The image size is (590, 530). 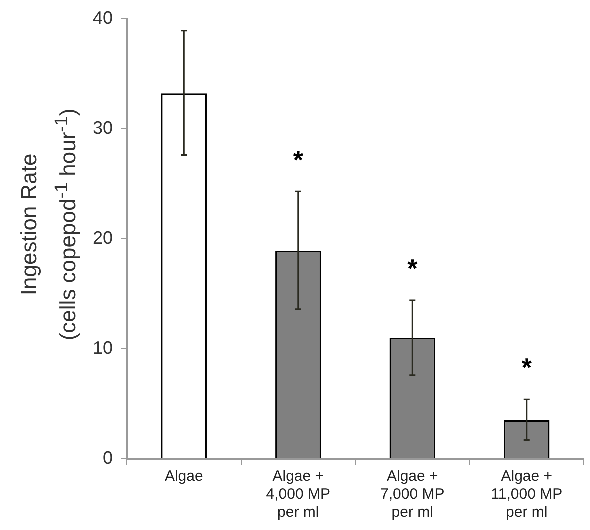 What do you see at coordinates (412, 495) in the screenshot?
I see `x-tick-label: Algae + 7,000 MP per ml` at bounding box center [412, 495].